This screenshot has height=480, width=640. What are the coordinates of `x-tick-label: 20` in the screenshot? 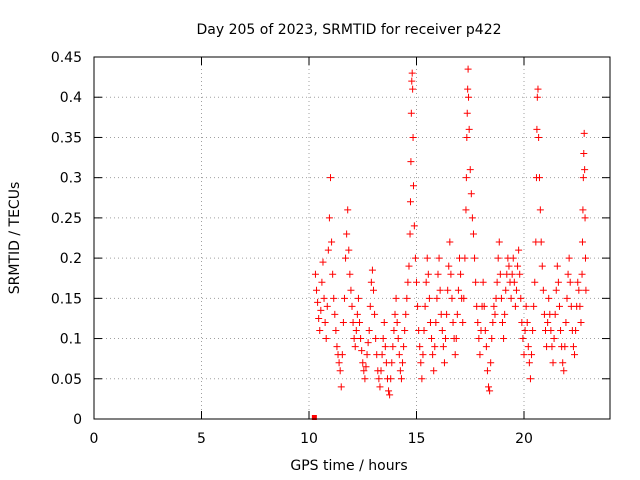 It's located at (524, 439).